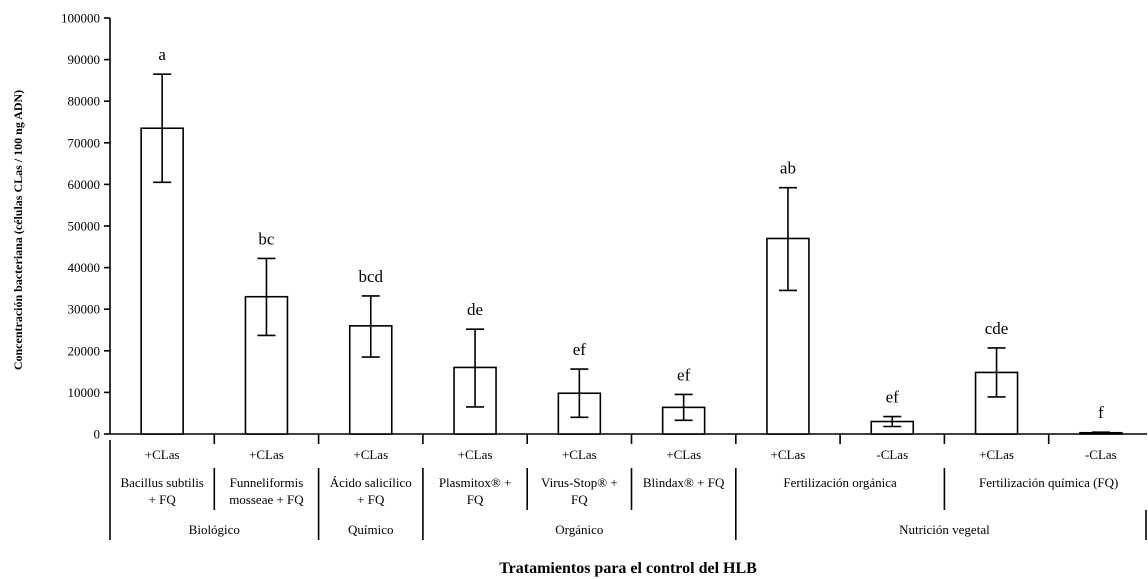 The image size is (1148, 579). What do you see at coordinates (371, 482) in the screenshot?
I see `treatment-label: Ácido salicílico` at bounding box center [371, 482].